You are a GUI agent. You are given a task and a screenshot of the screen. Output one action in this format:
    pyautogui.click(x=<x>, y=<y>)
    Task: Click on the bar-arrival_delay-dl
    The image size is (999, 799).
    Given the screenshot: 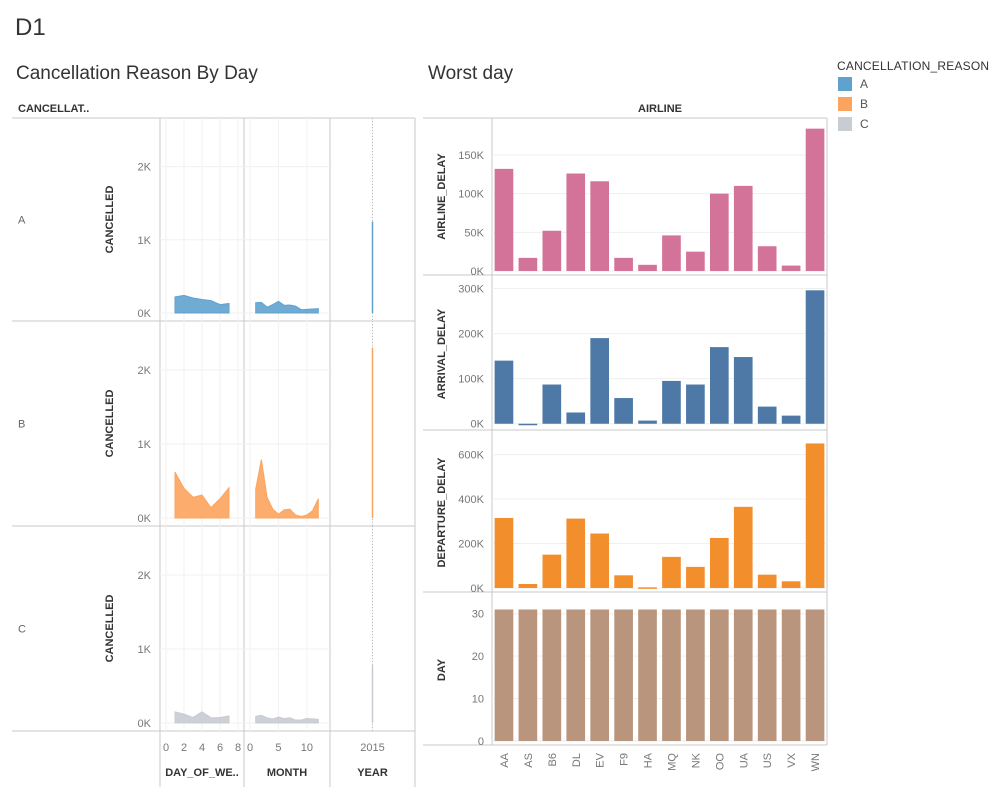 What is the action you would take?
    pyautogui.click(x=576, y=418)
    